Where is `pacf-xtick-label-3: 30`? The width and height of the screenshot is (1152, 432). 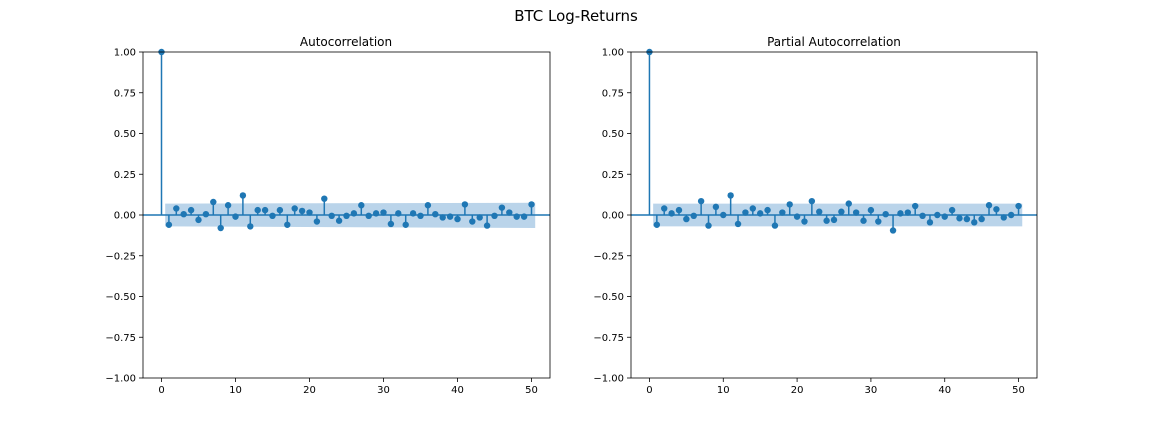
pacf-xtick-label-3: 30 is located at coordinates (871, 390).